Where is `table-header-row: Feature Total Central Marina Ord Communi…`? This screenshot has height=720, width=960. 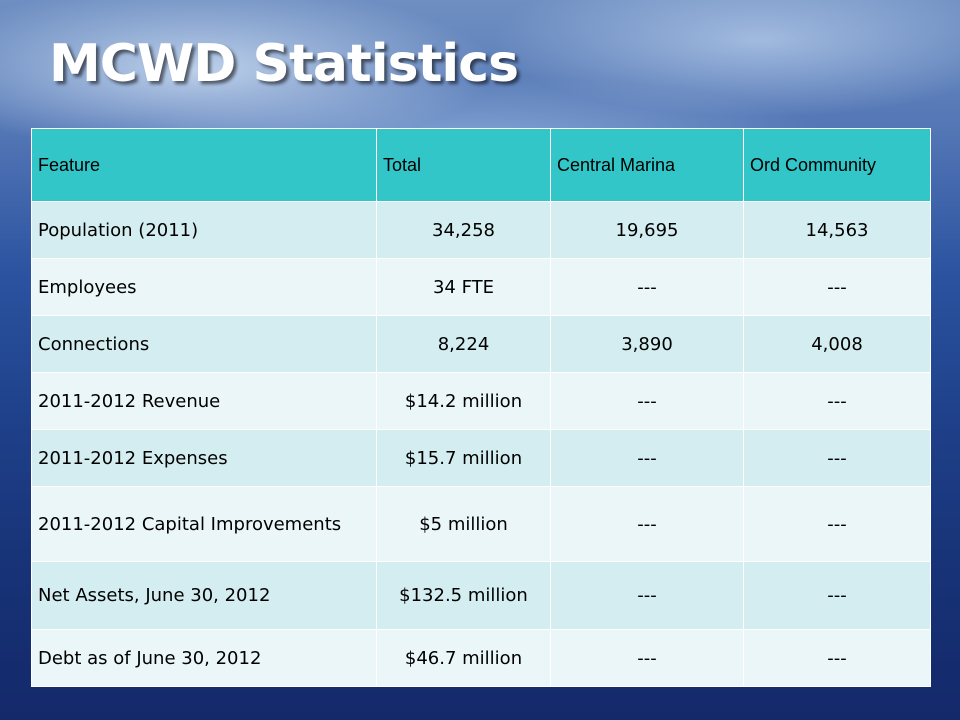 table-header-row: Feature Total Central Marina Ord Communi… is located at coordinates (481, 165).